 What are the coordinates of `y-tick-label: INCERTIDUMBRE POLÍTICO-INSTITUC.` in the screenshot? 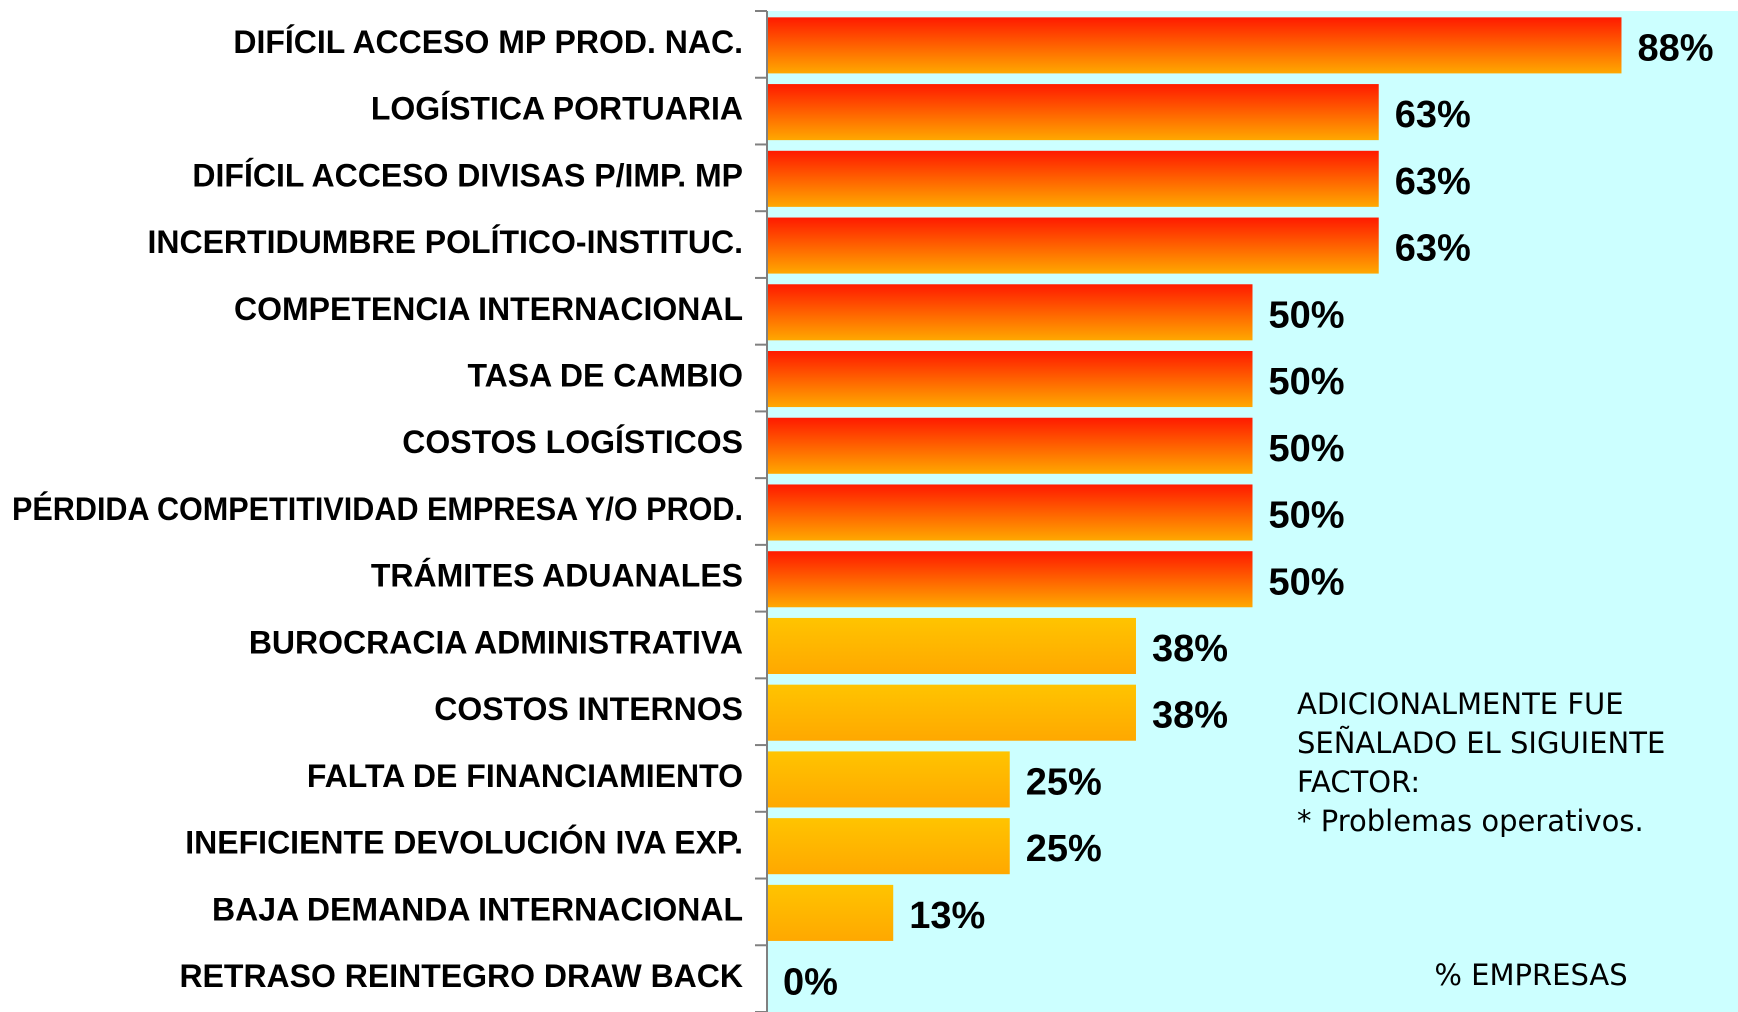 It's located at (445, 242).